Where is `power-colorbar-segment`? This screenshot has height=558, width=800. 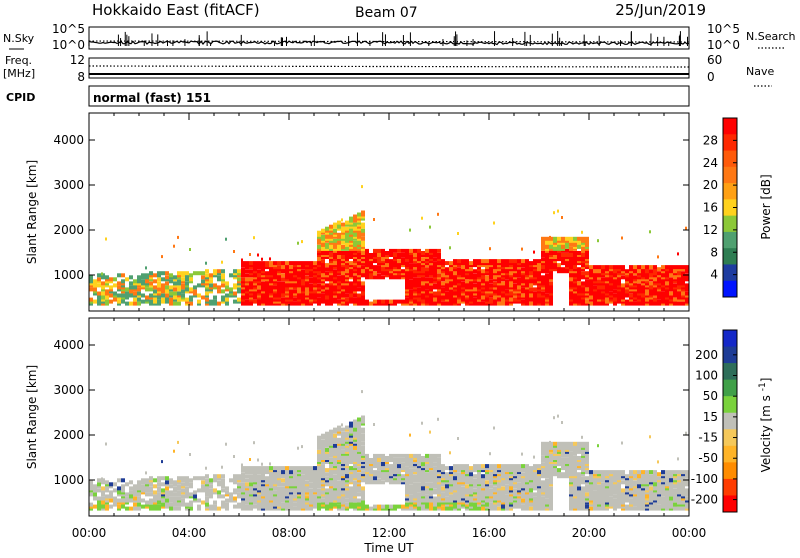 power-colorbar-segment is located at coordinates (730, 256).